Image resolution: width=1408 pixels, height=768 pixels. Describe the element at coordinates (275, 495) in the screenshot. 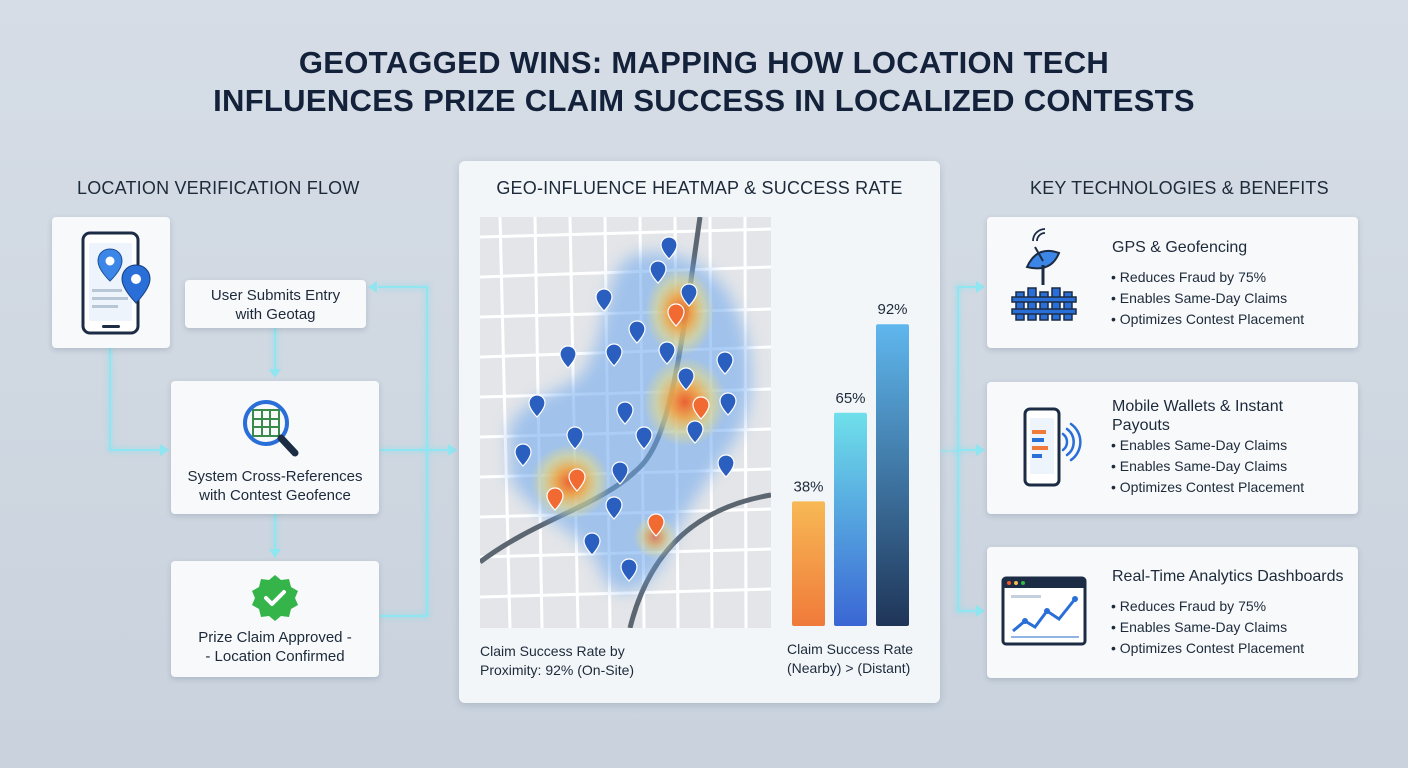

I see `cross-reference-line-2: with Contest Geofence` at that location.